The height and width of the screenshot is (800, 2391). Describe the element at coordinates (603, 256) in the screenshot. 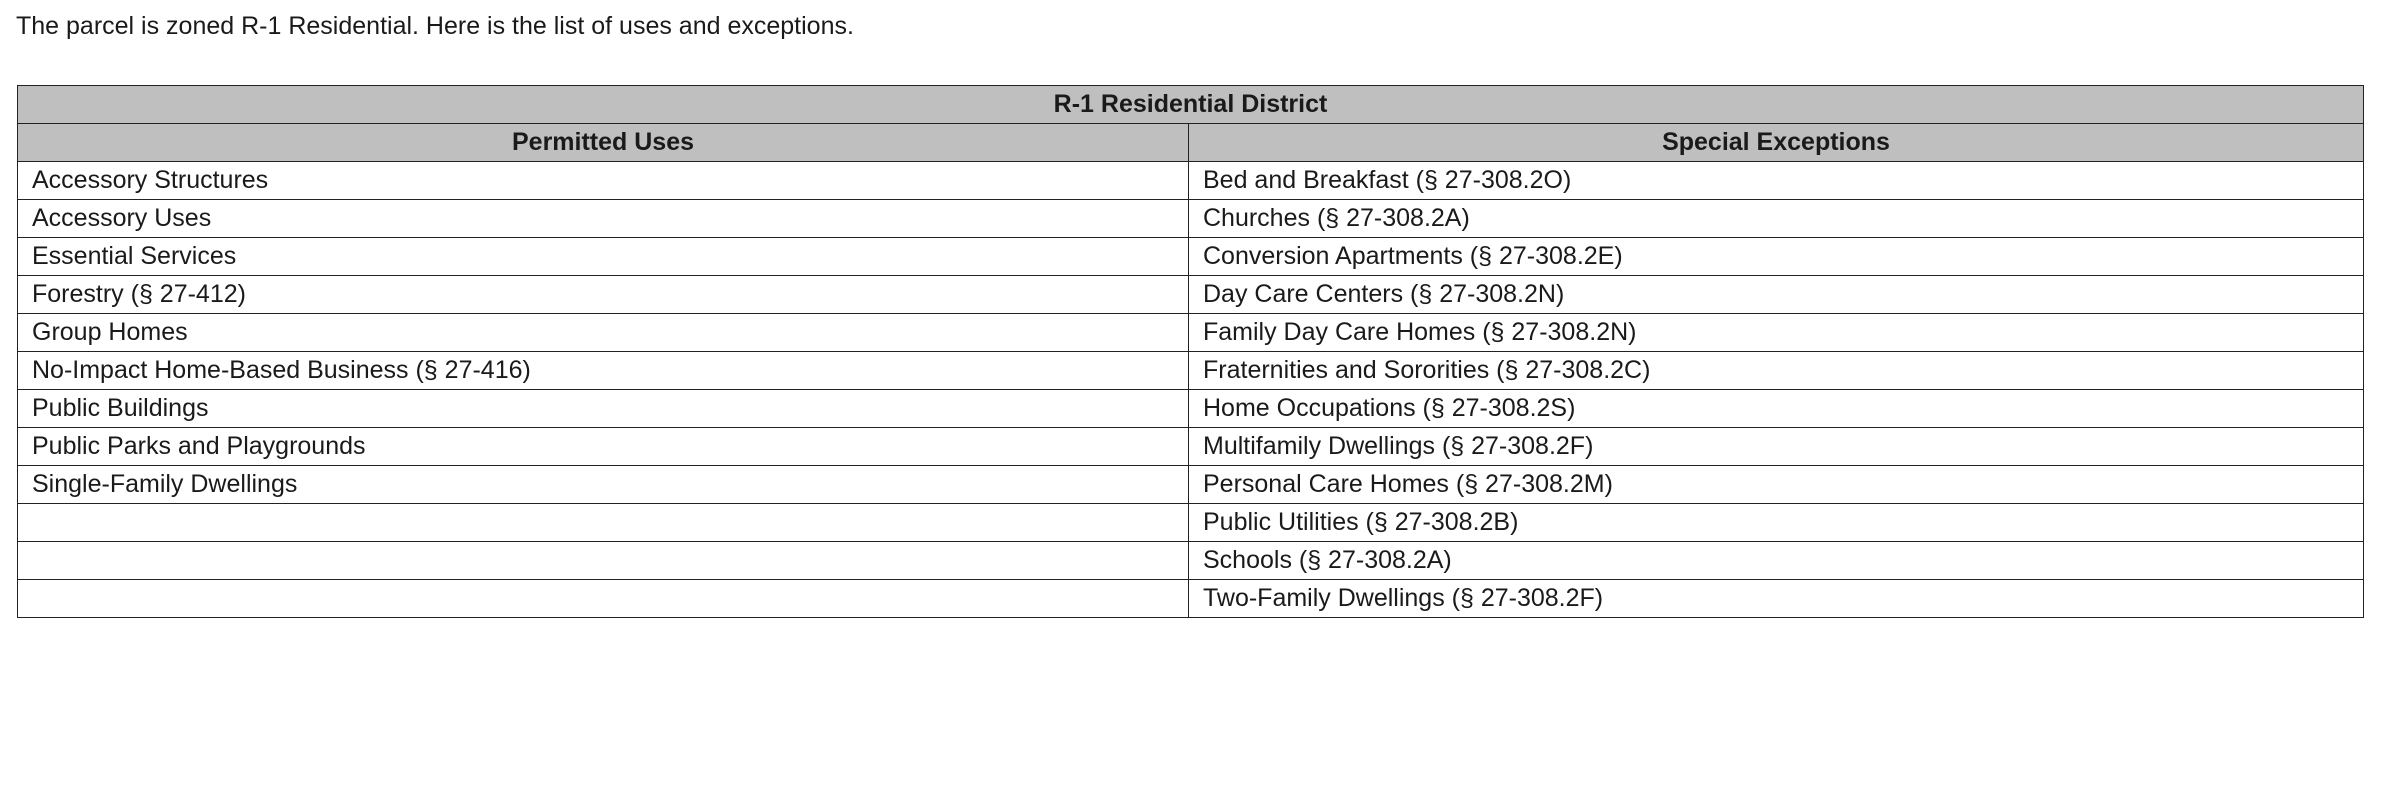

I see `table-cell: Essential Services` at that location.